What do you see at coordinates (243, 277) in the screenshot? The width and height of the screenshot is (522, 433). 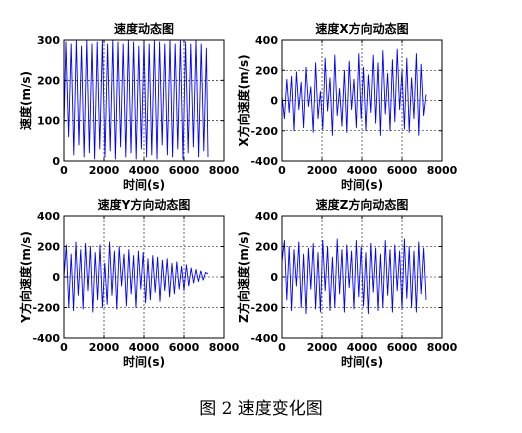 I see `y-axis-label: Z方向速度(m/s)` at bounding box center [243, 277].